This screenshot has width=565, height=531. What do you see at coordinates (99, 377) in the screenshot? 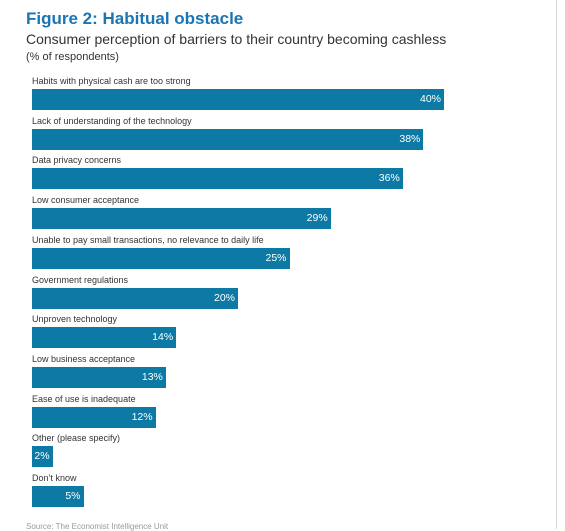
I see `bar: 13%` at bounding box center [99, 377].